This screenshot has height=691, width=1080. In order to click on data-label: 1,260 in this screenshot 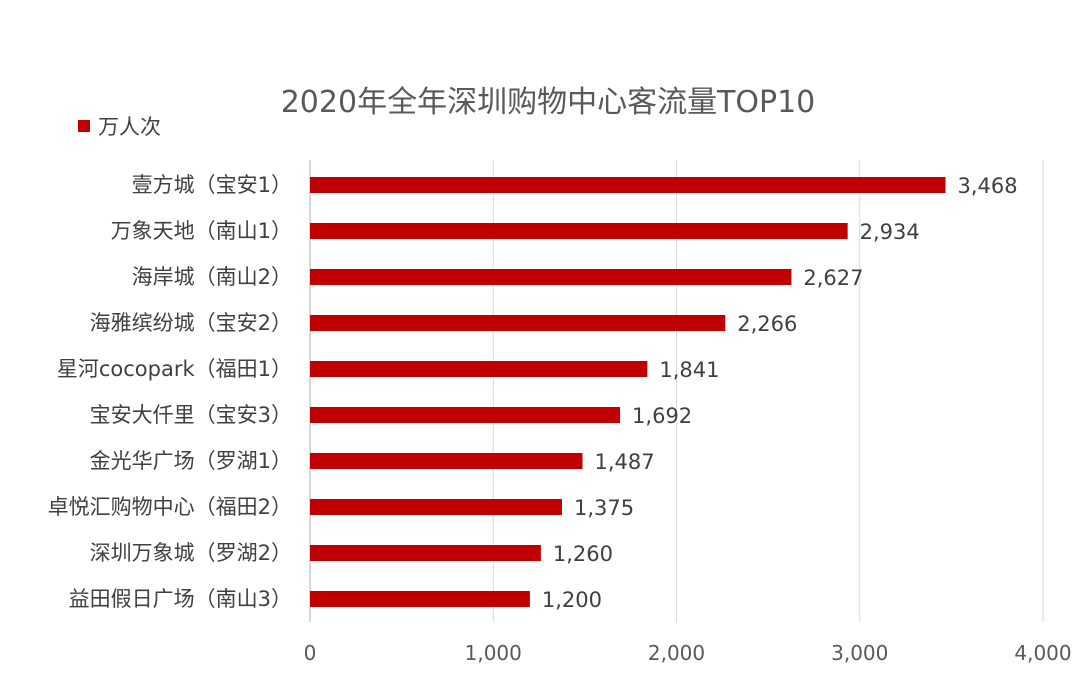, I will do `click(583, 554)`.